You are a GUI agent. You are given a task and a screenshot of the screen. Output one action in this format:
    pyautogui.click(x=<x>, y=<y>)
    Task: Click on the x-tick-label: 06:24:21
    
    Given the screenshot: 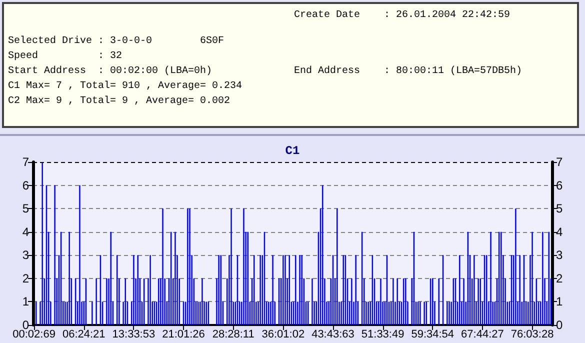 What is the action you would take?
    pyautogui.click(x=84, y=334)
    